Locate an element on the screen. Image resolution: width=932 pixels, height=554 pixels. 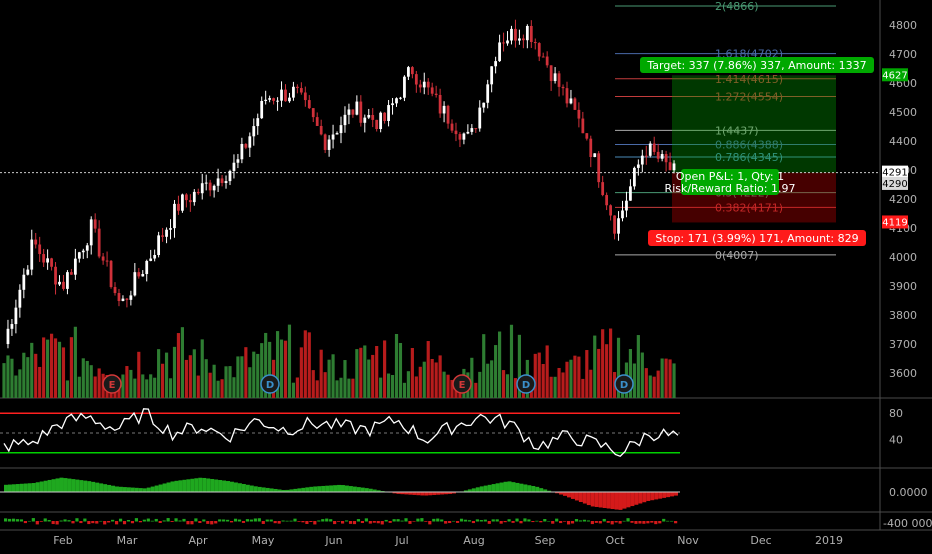
price-axis-tick: 4700 is located at coordinates (903, 54).